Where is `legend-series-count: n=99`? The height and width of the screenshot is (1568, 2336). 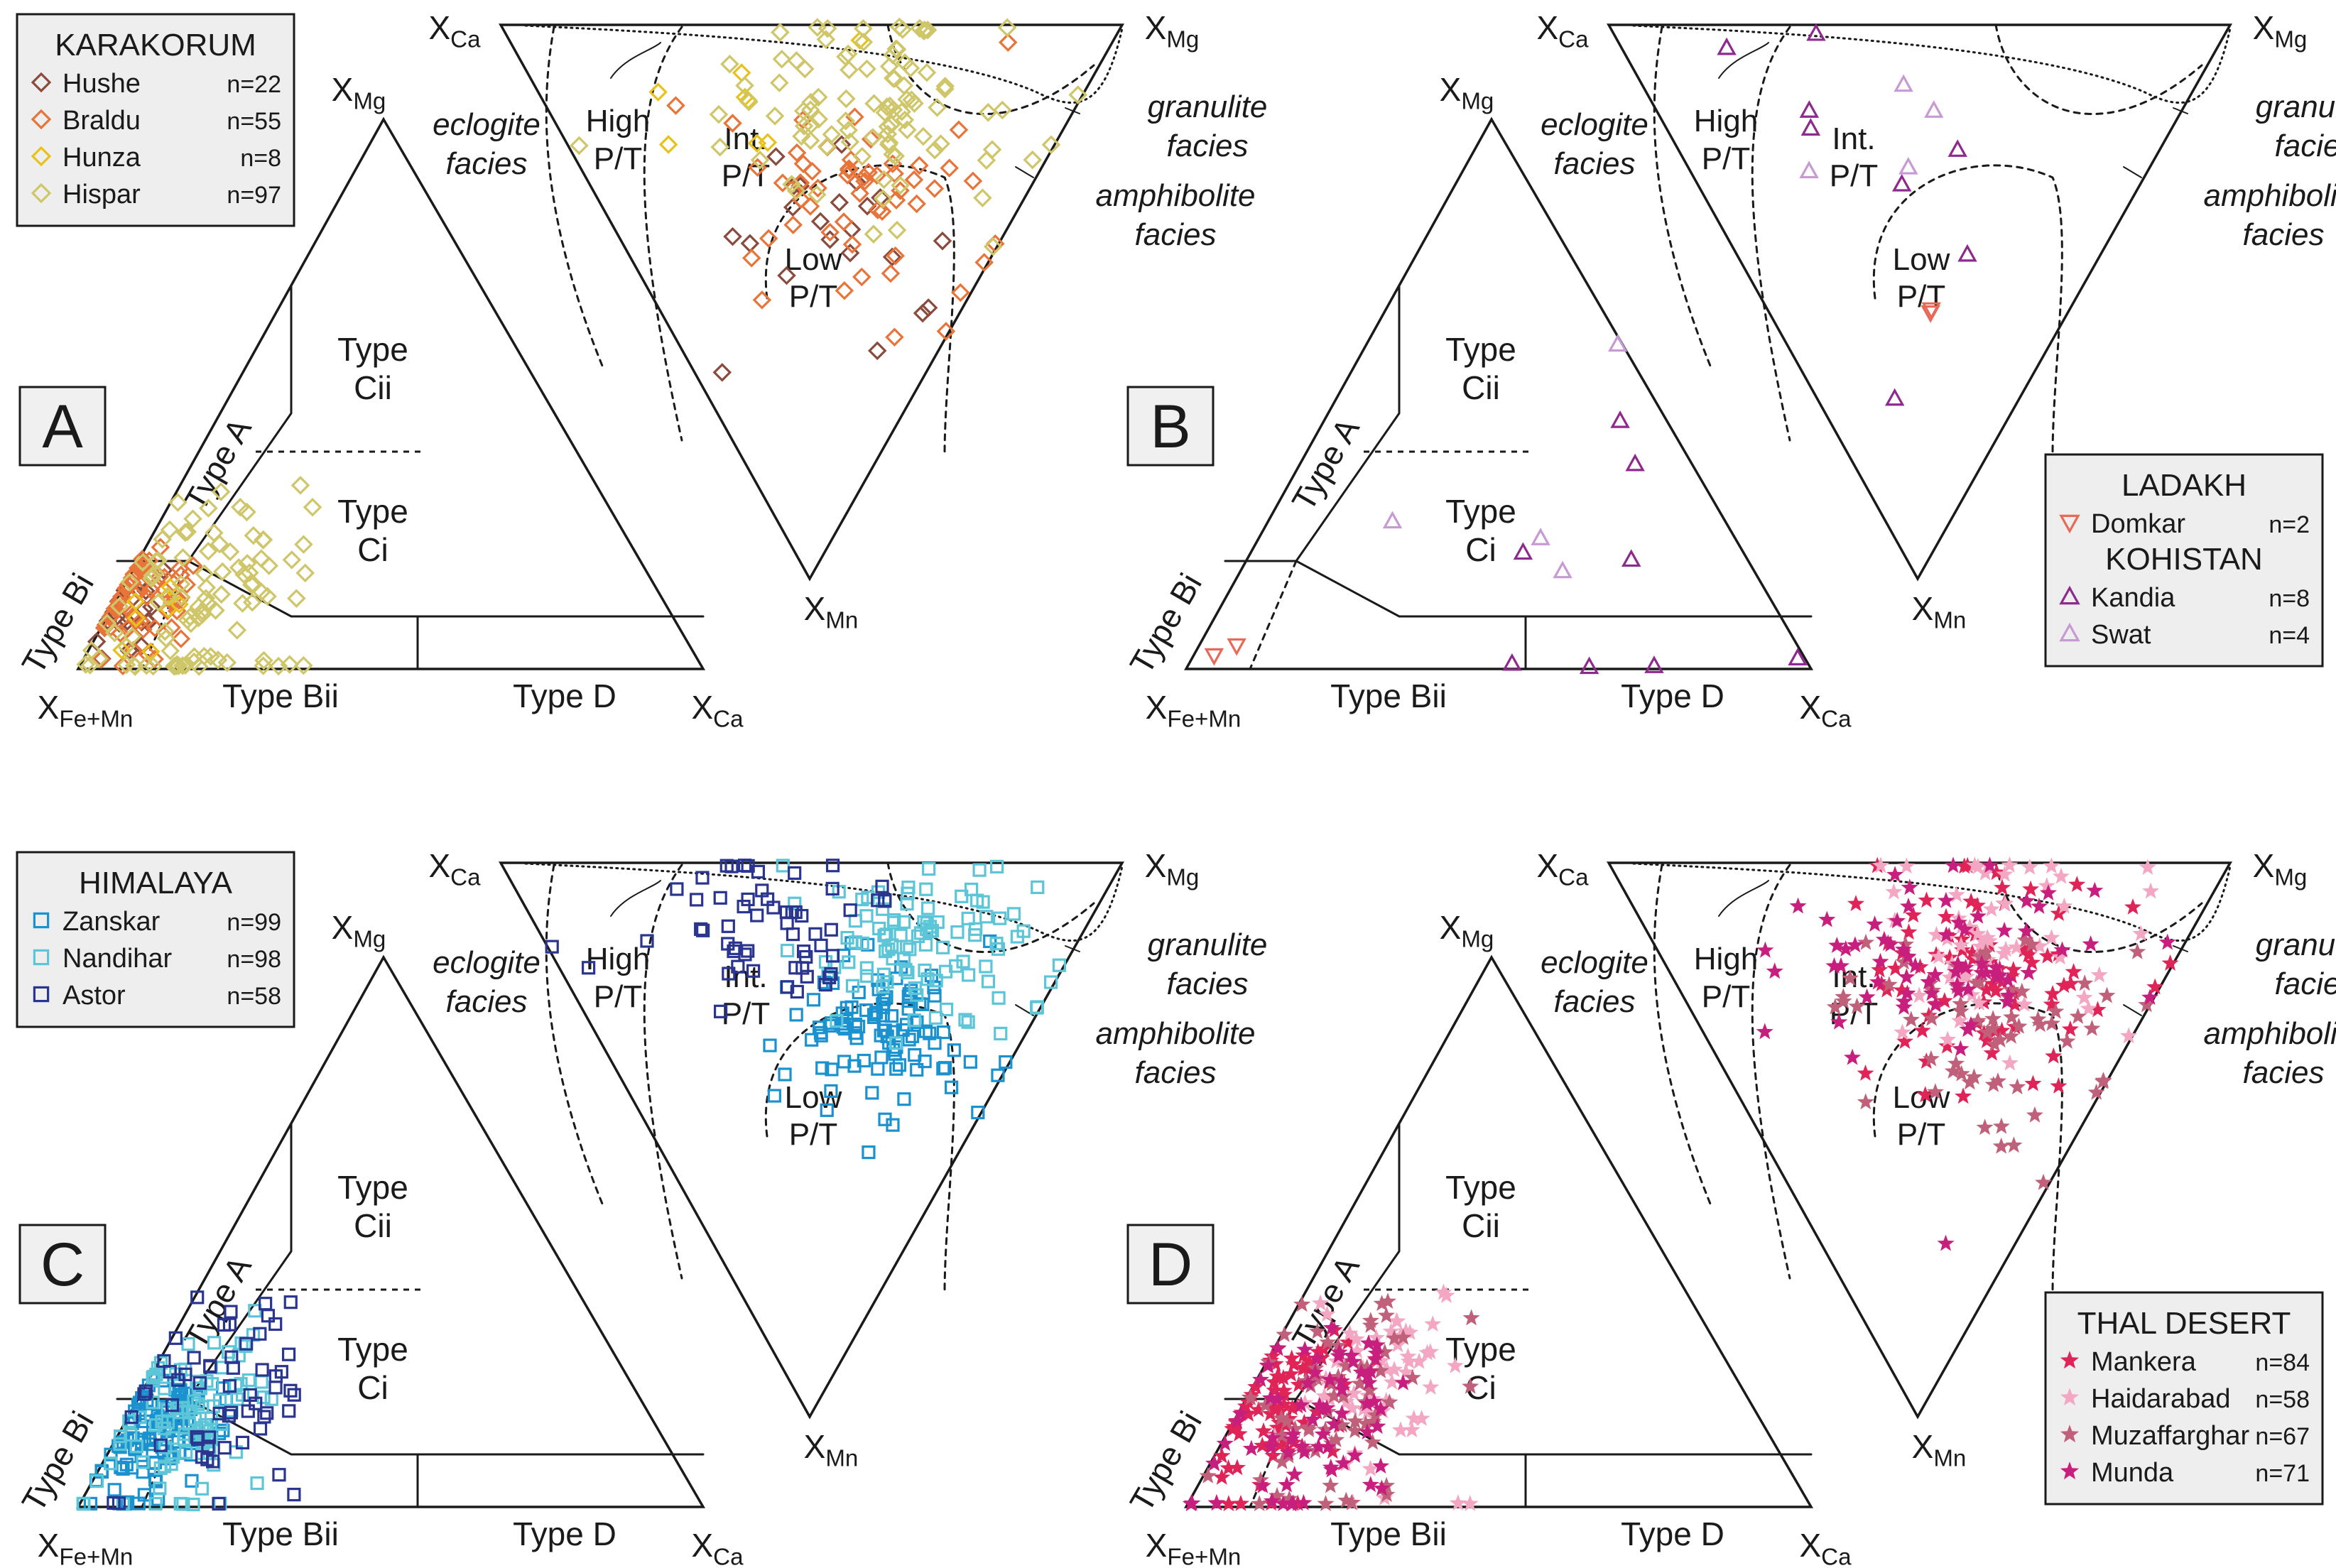 legend-series-count: n=99 is located at coordinates (254, 923).